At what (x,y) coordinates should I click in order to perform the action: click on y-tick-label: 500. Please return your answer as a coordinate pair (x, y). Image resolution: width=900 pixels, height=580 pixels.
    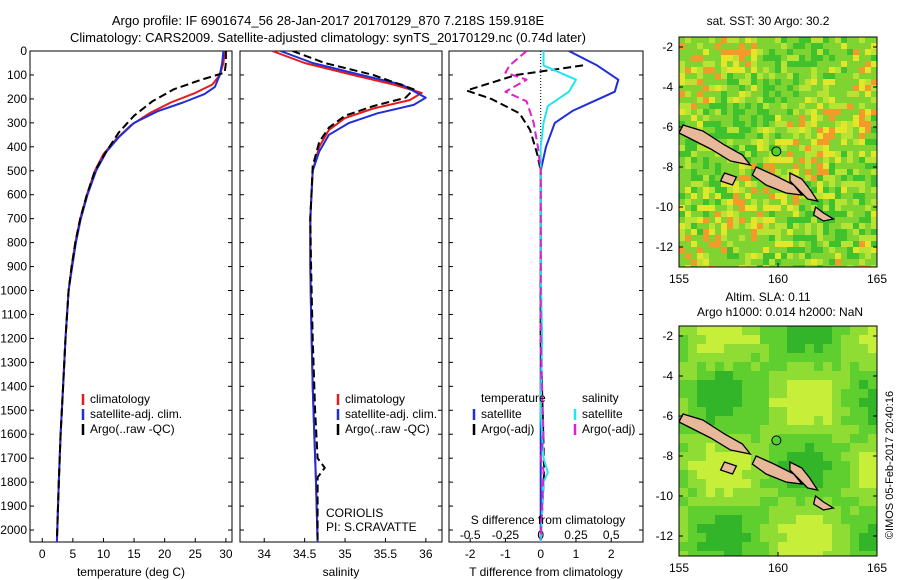
    Looking at the image, I should click on (17, 171).